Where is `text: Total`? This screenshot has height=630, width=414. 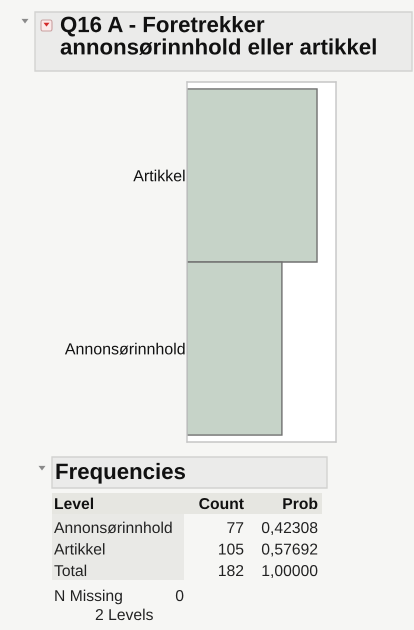
text: Total is located at coordinates (70, 570).